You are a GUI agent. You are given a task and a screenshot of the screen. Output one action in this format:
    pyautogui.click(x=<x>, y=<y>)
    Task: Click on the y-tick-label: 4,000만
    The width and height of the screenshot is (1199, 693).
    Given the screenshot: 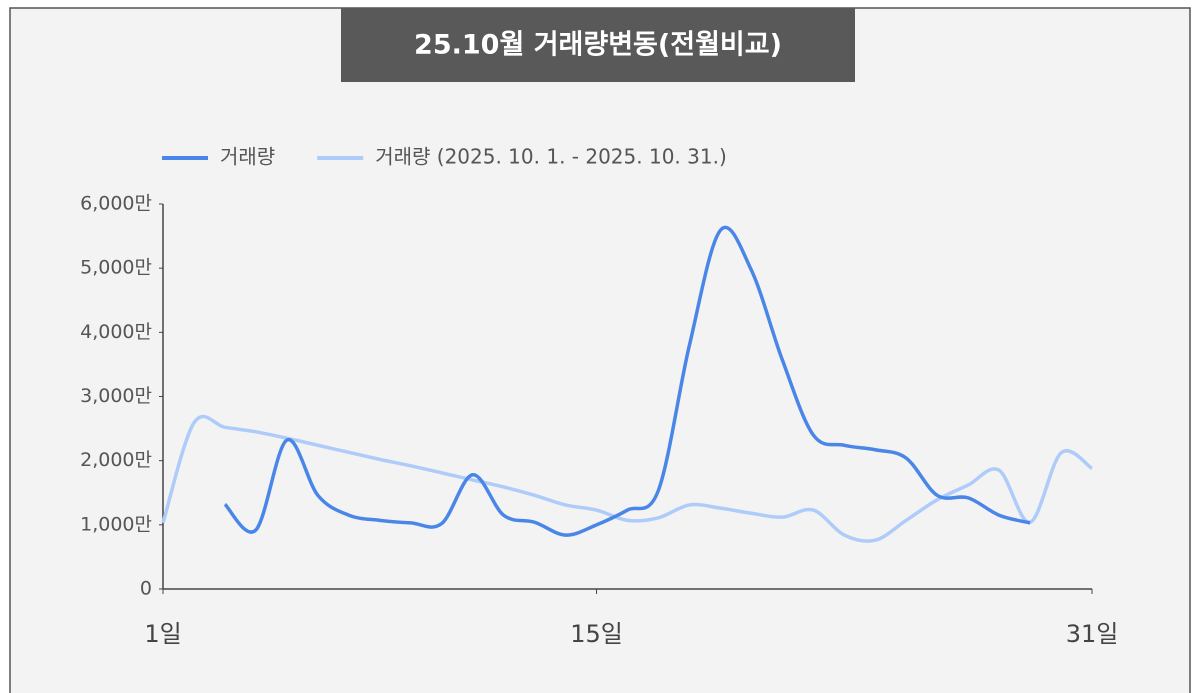 What is the action you would take?
    pyautogui.click(x=116, y=332)
    